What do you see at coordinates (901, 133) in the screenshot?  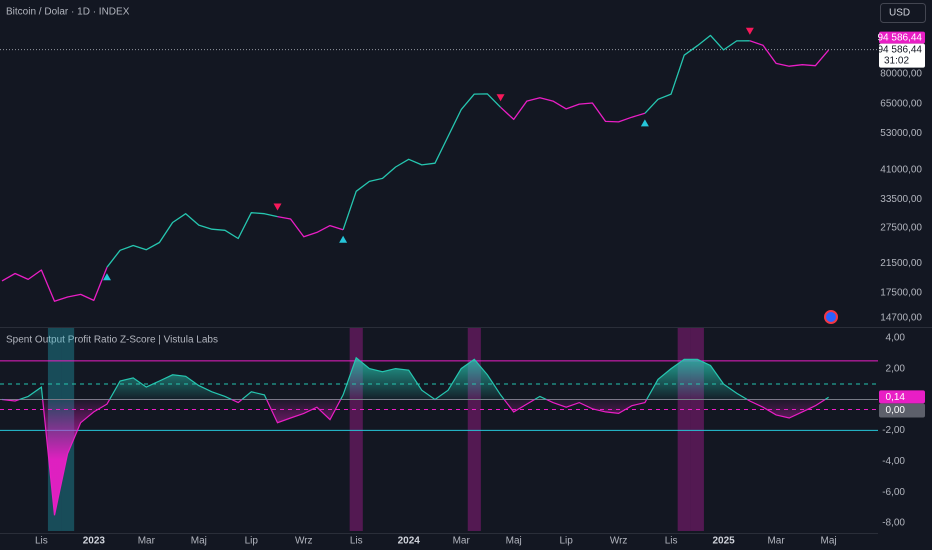 I see `y-tick-label: 53000,00` at bounding box center [901, 133].